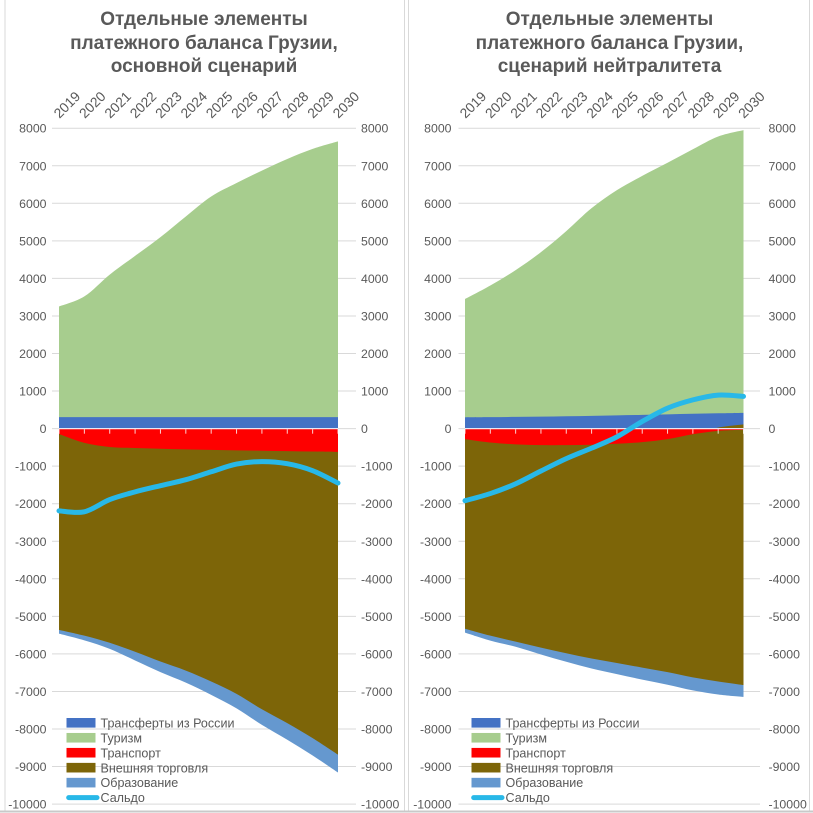 The height and width of the screenshot is (813, 813). What do you see at coordinates (560, 768) in the screenshot?
I see `svg-text: Внешняя торговля` at bounding box center [560, 768].